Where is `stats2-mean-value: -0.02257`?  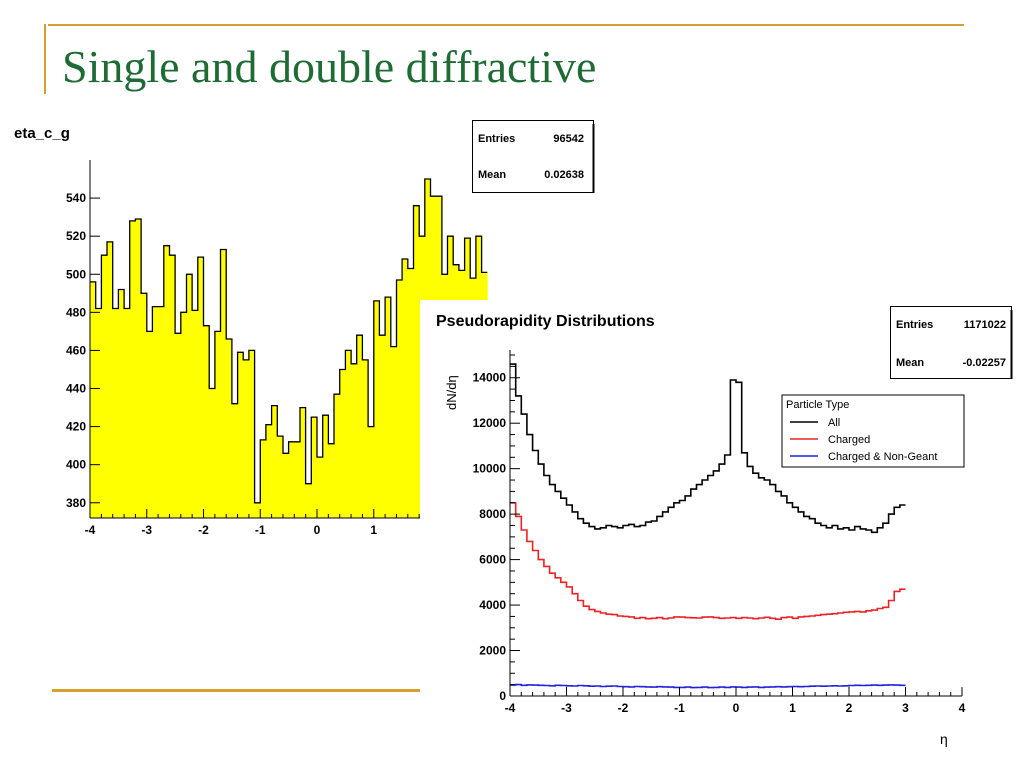
stats2-mean-value: -0.02257 is located at coordinates (984, 363).